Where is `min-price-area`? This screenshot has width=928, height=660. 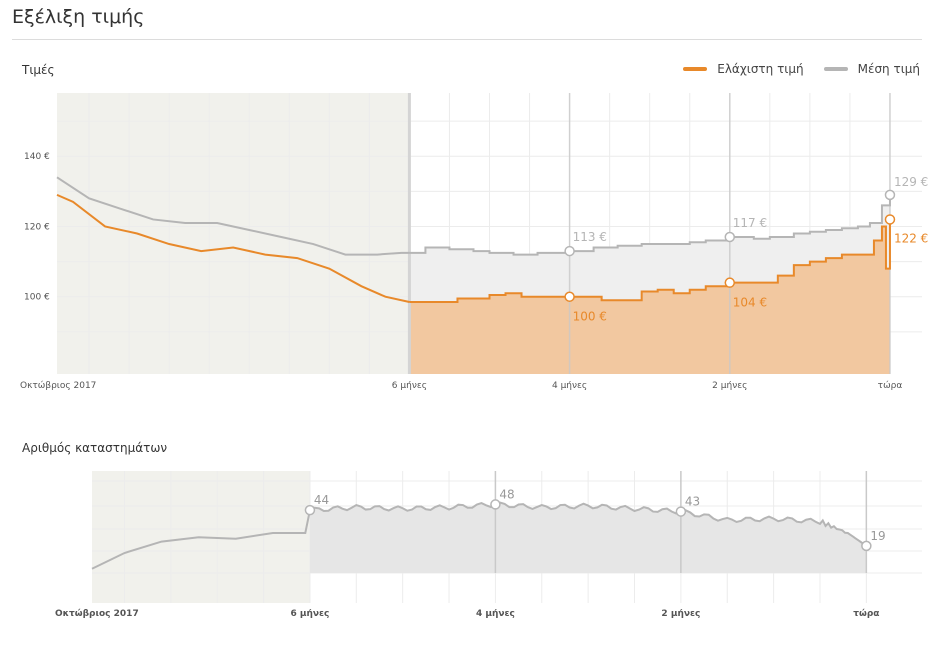 min-price-area is located at coordinates (649, 296).